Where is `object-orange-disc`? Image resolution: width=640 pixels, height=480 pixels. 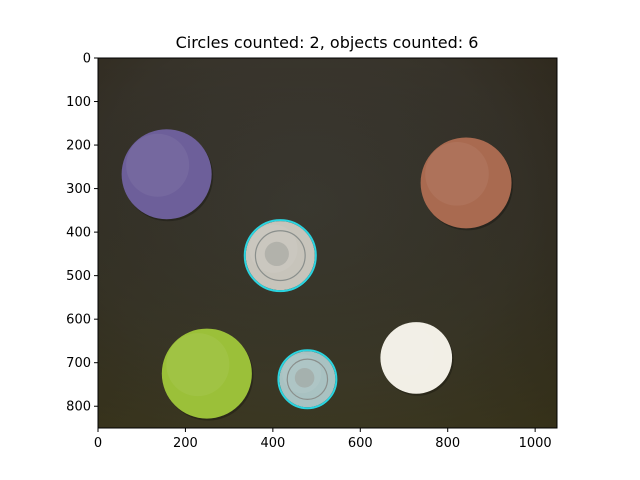 object-orange-disc is located at coordinates (467, 184).